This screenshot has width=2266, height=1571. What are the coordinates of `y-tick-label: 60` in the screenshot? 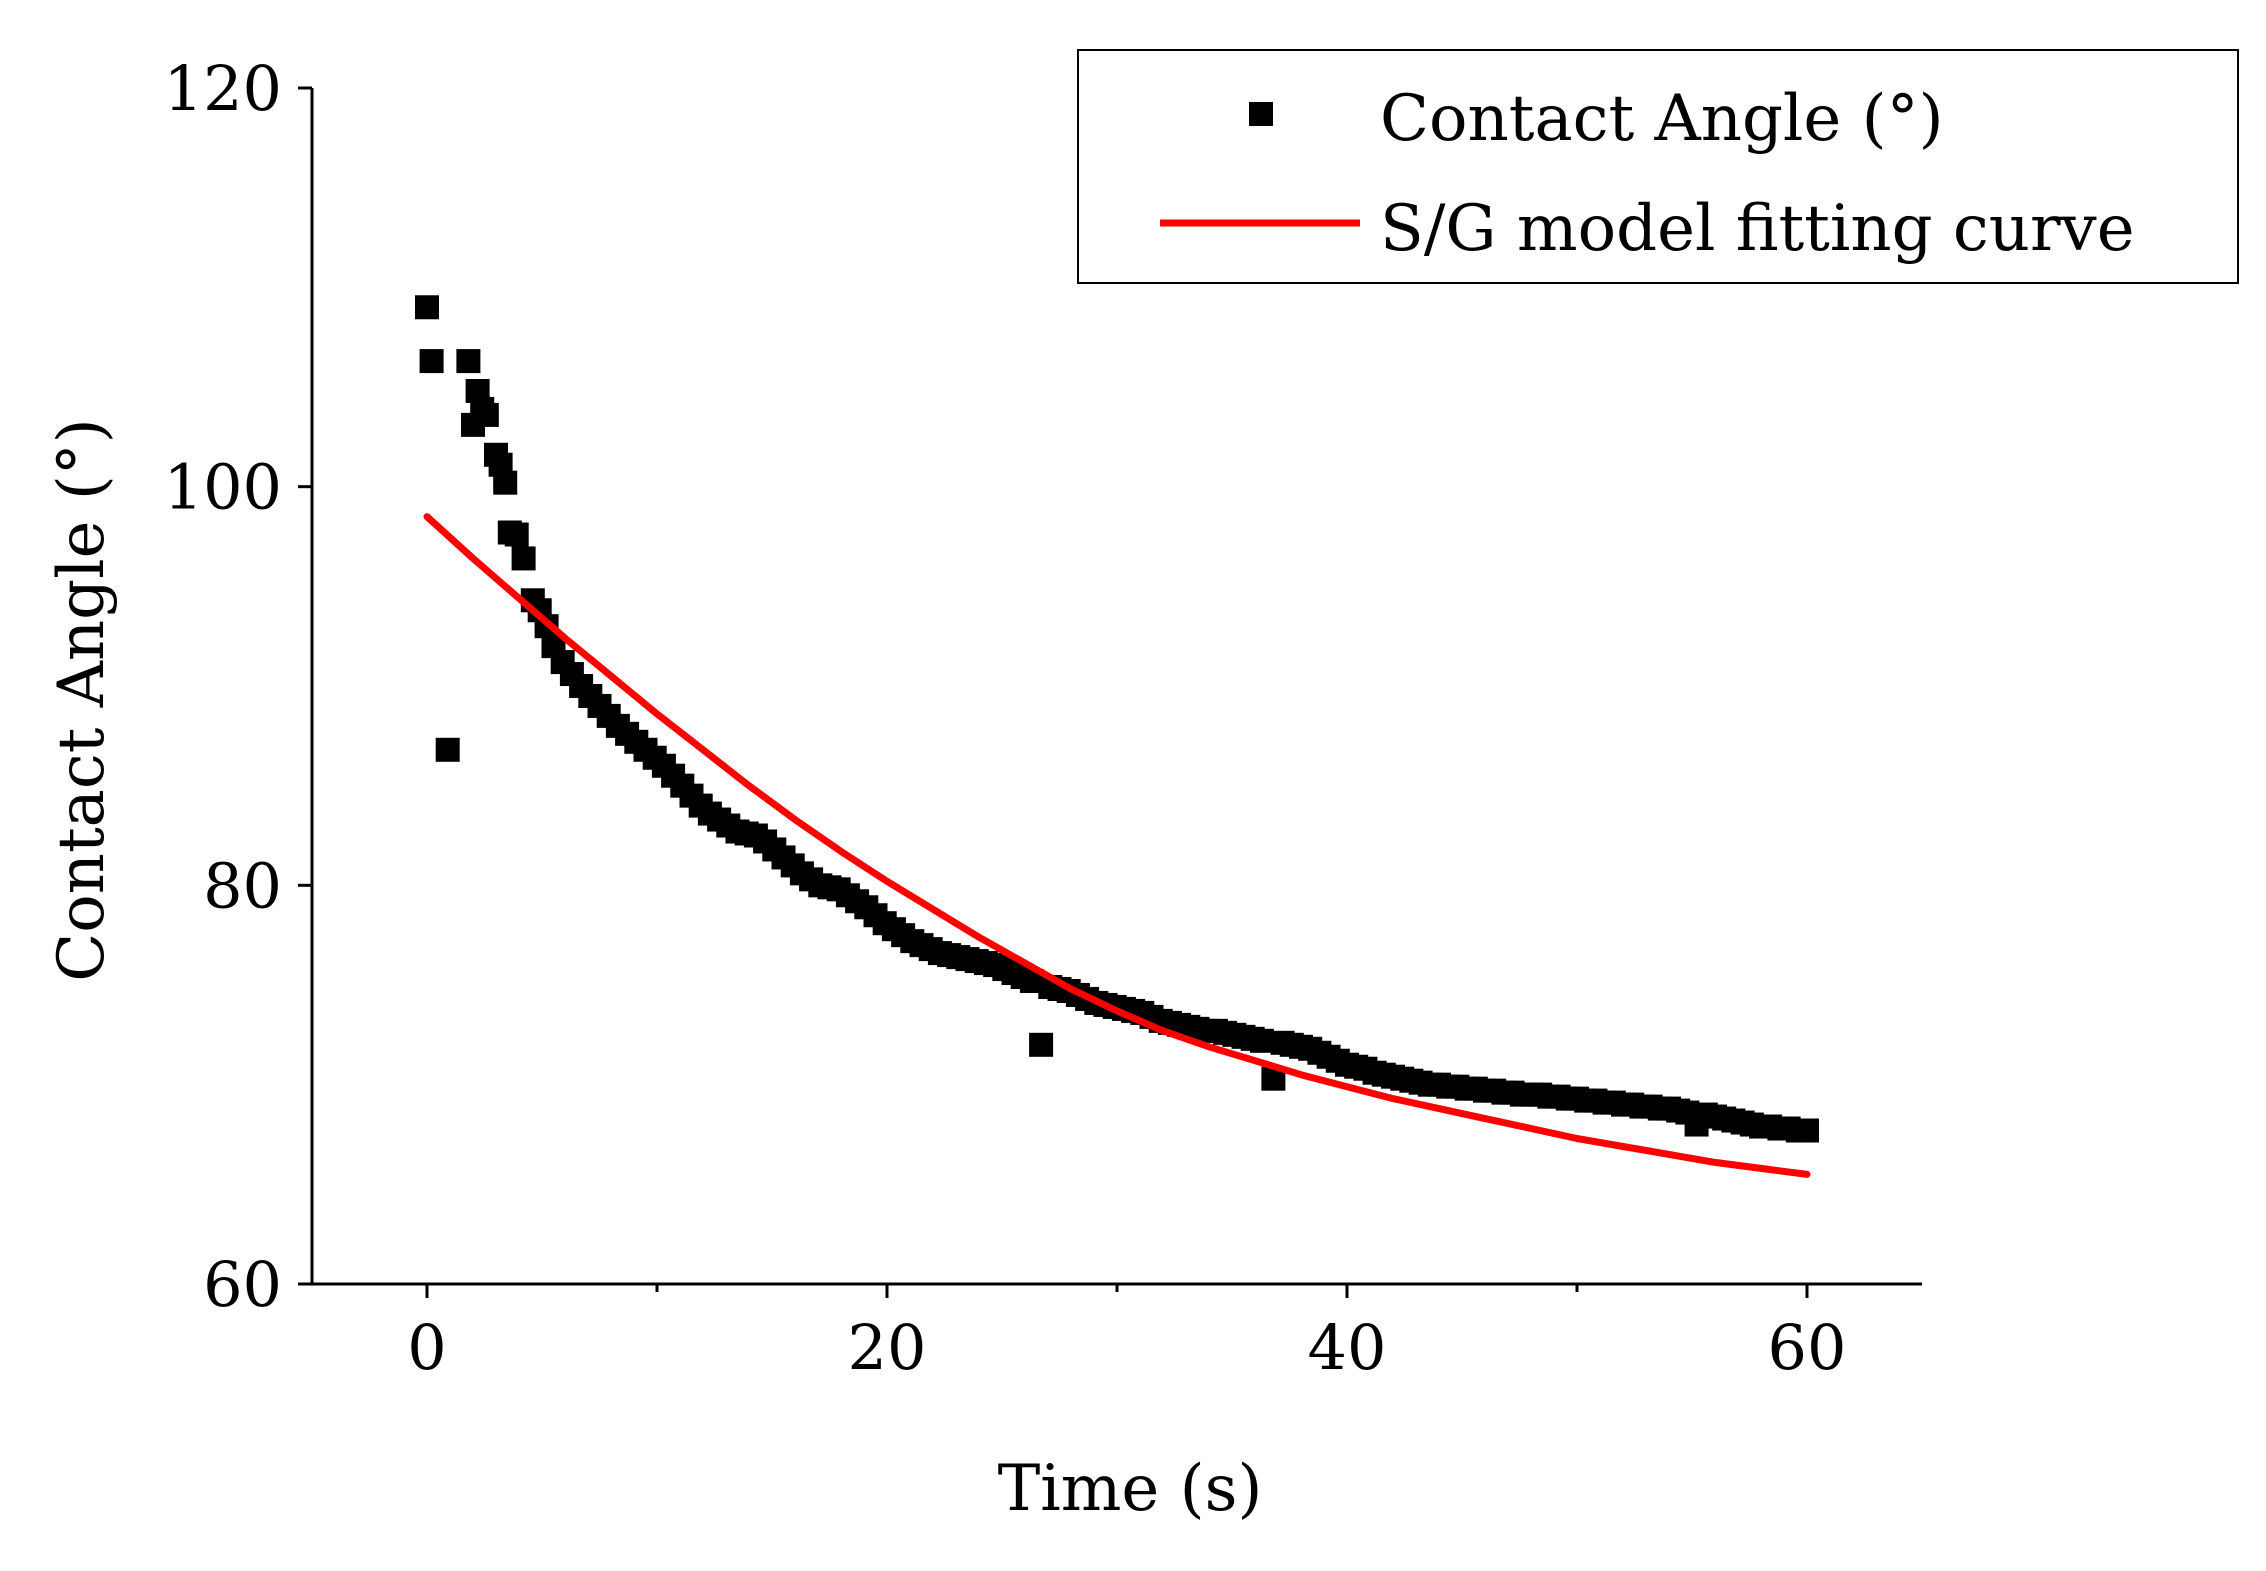 It's located at (242, 1284).